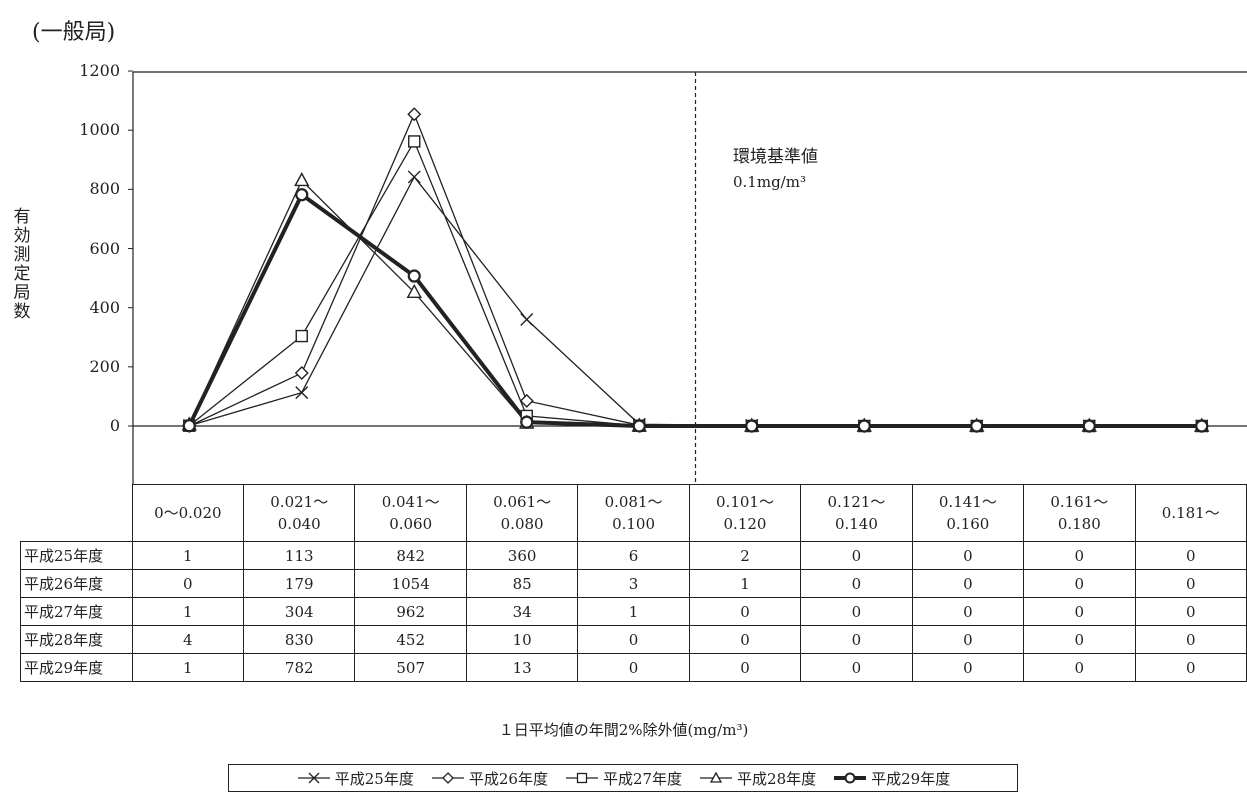 The height and width of the screenshot is (794, 1247). What do you see at coordinates (188, 639) in the screenshot?
I see `table-cell: 4` at bounding box center [188, 639].